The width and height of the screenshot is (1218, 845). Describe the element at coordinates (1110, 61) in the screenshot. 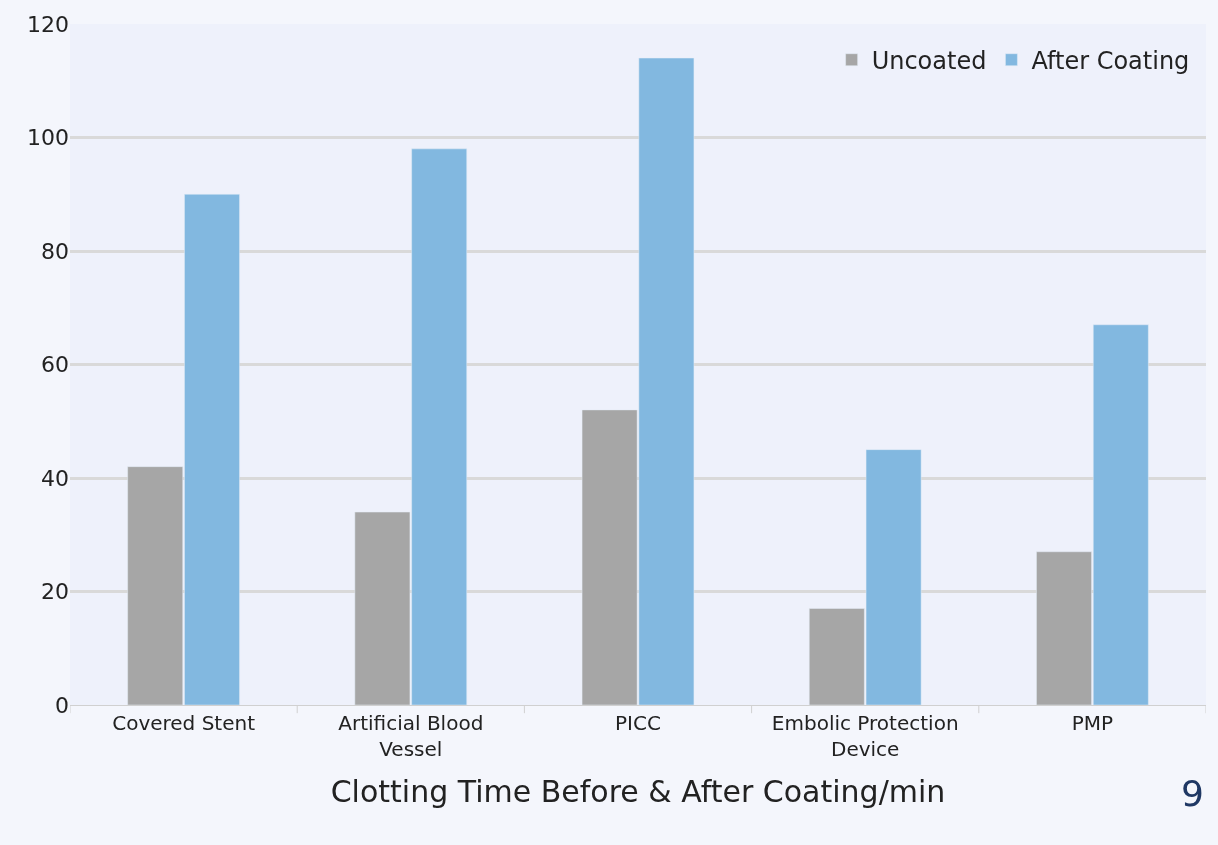

I see `legend-label: After Coating` at that location.